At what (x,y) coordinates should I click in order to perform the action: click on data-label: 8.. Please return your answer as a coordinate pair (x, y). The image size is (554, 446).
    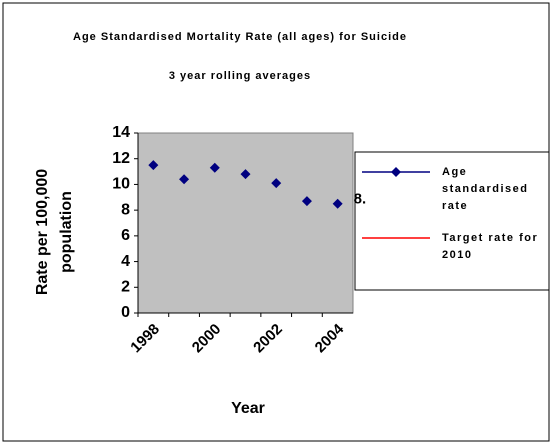
    Looking at the image, I should click on (360, 199).